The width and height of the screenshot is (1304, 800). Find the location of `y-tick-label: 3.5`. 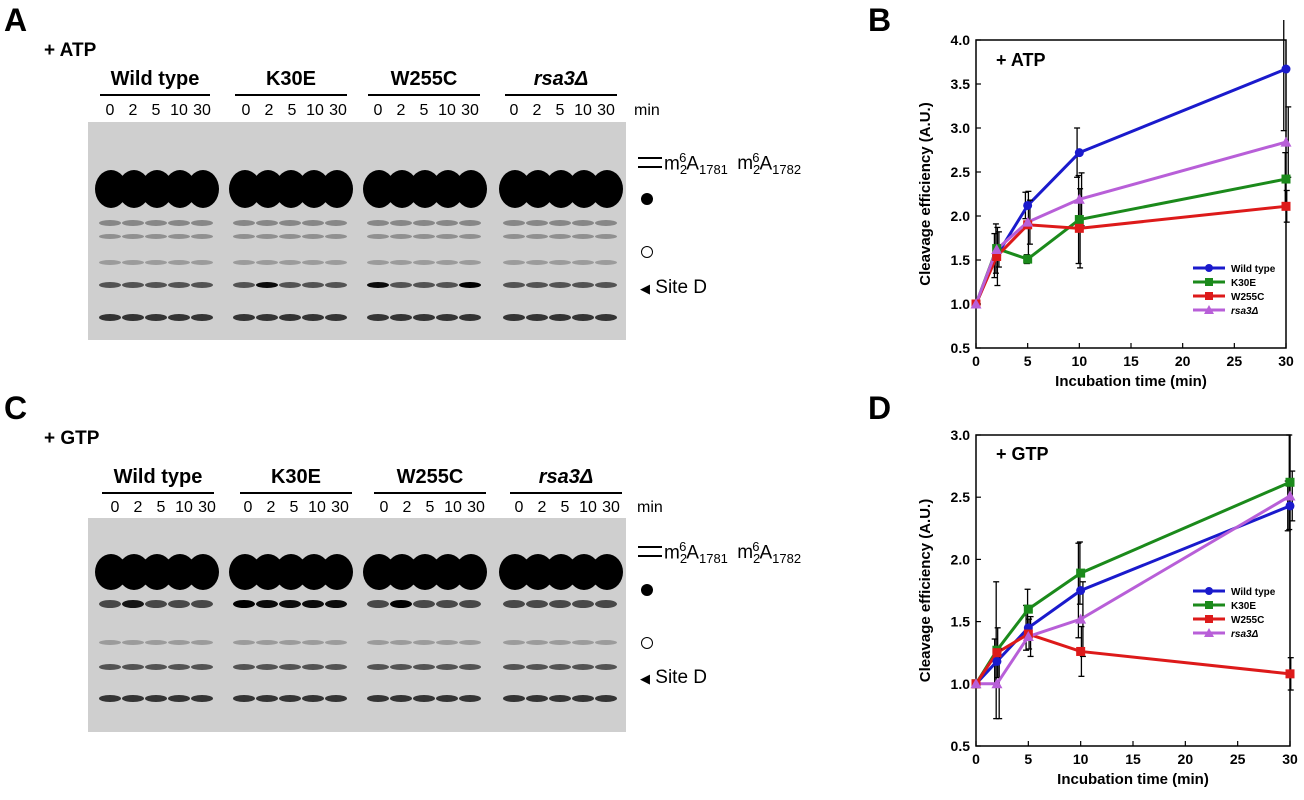

y-tick-label: 3.5 is located at coordinates (961, 84).